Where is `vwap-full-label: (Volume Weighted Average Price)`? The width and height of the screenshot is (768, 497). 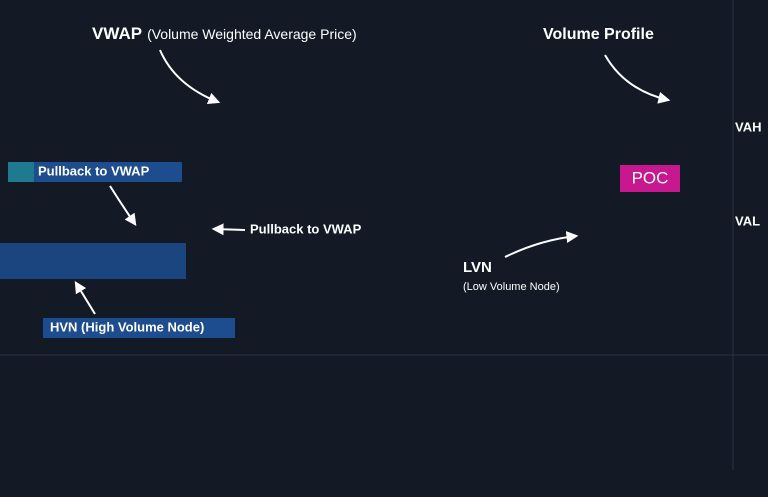
vwap-full-label: (Volume Weighted Average Price) is located at coordinates (252, 34).